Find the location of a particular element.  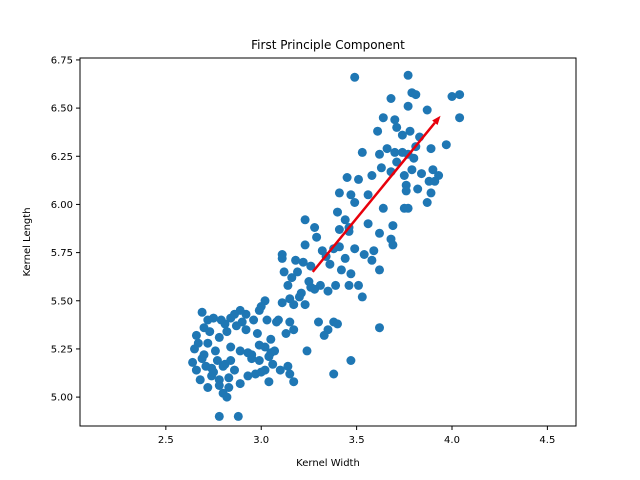

y-tick-label: 6.75 is located at coordinates (62, 60).